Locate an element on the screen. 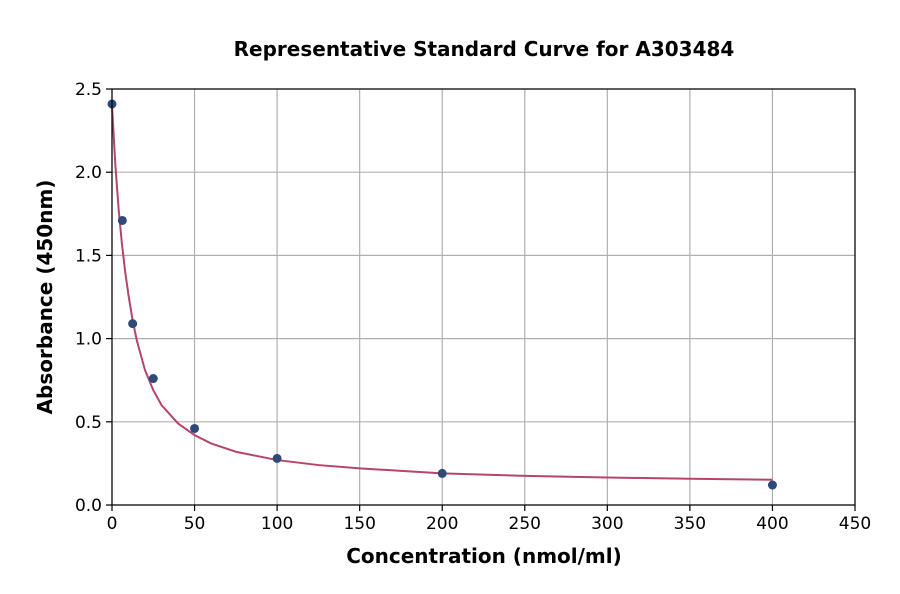 The width and height of the screenshot is (900, 594). x-tick-label: 100 is located at coordinates (277, 524).